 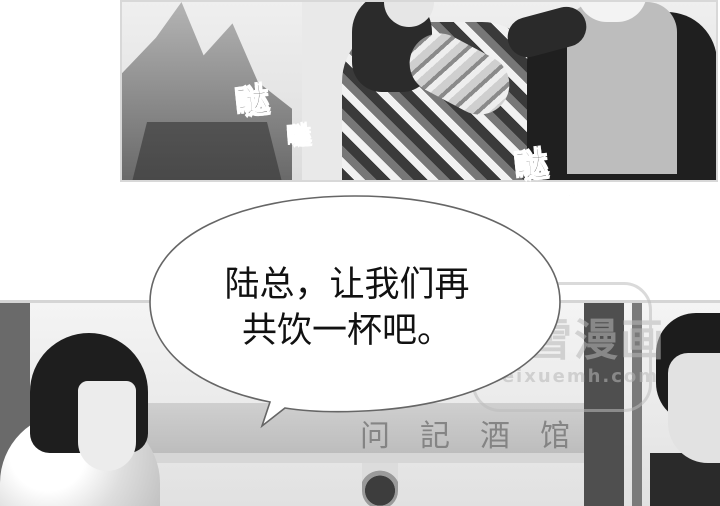 I want to click on speech-line: 陆总，让我们再, so click(x=347, y=285).